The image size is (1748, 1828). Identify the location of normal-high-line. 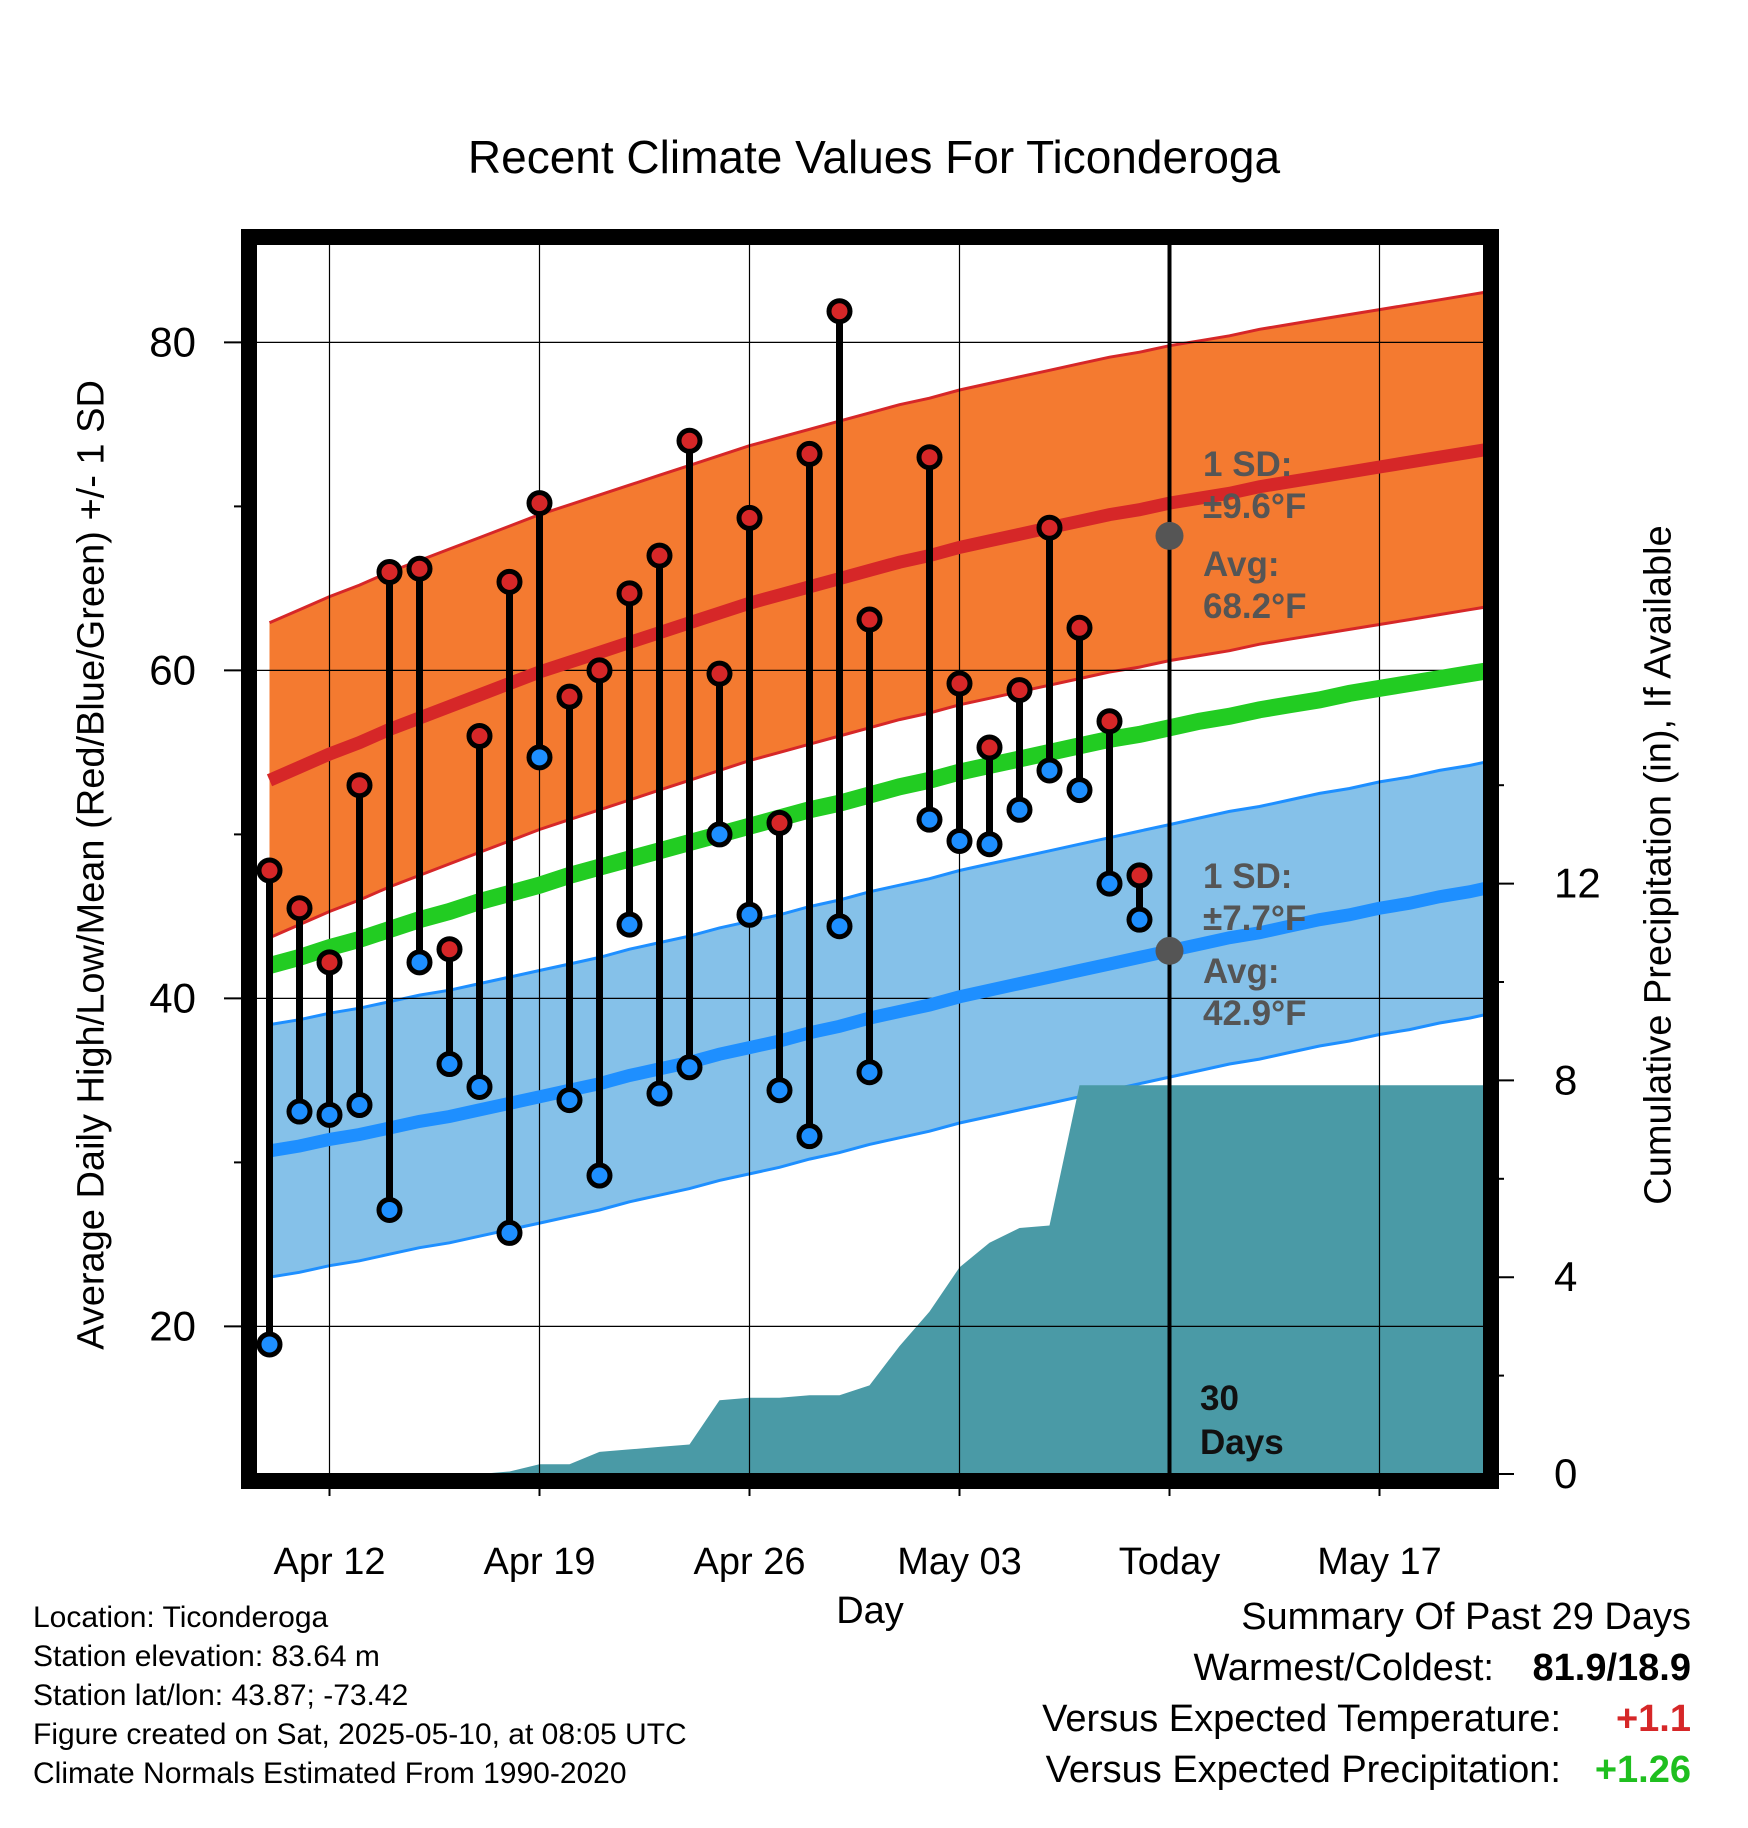
(875, 615).